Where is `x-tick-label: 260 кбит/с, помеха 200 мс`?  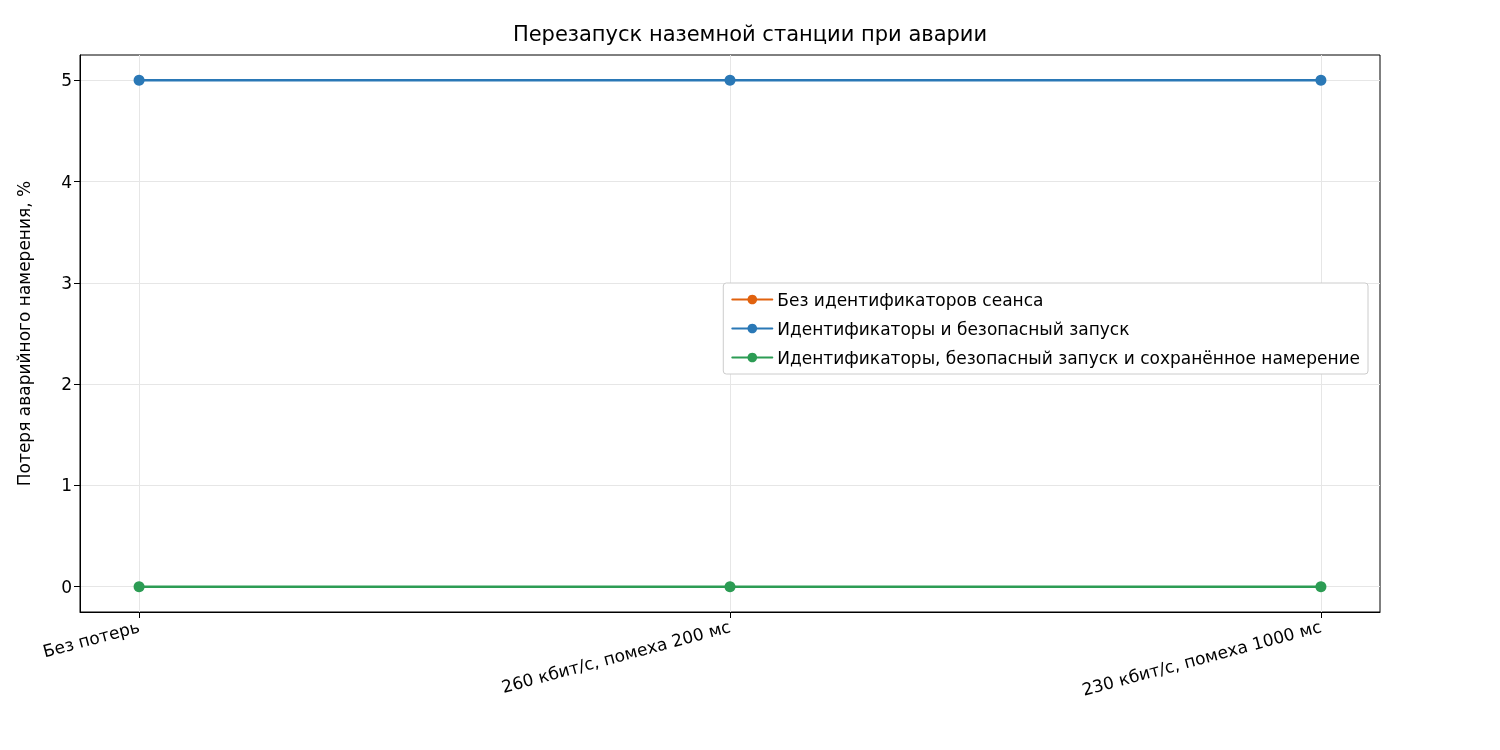 x-tick-label: 260 кбит/с, помеха 200 мс is located at coordinates (616, 656).